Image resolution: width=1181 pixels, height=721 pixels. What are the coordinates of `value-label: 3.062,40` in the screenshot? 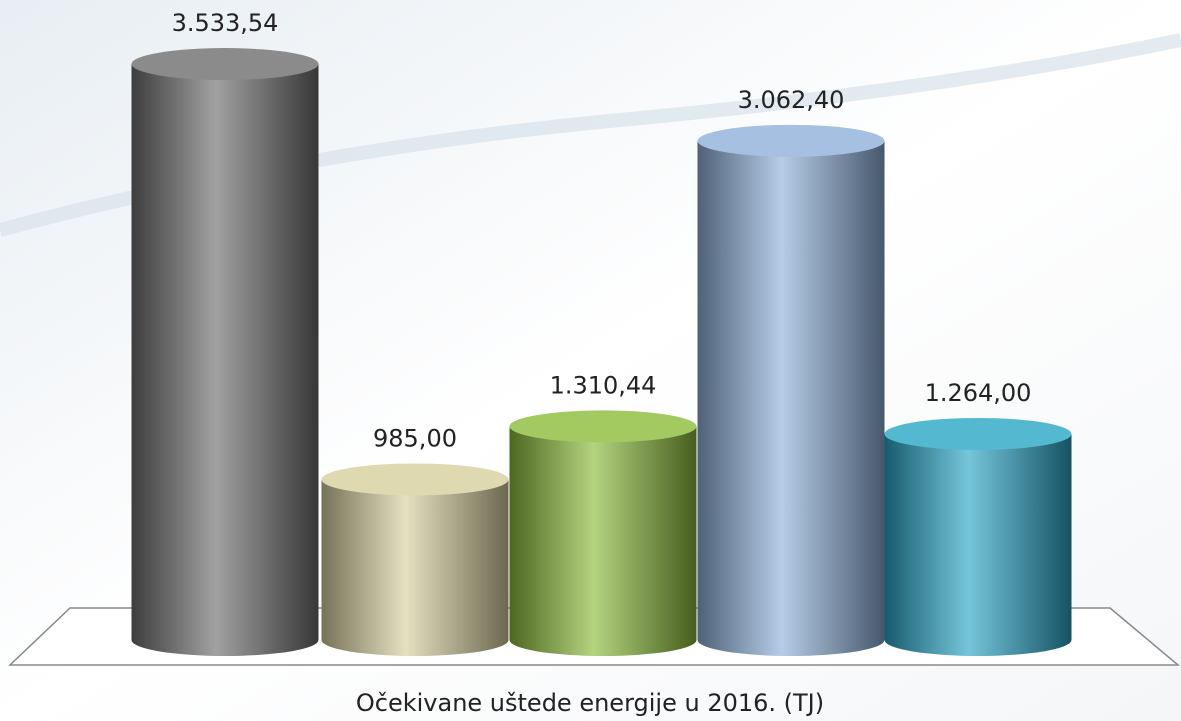 It's located at (791, 100).